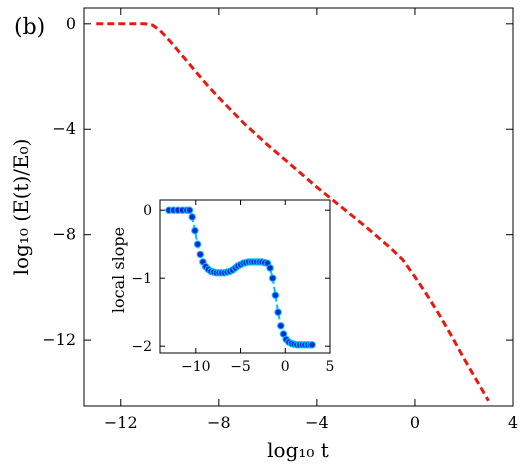 This screenshot has width=525, height=467. What do you see at coordinates (71, 23) in the screenshot?
I see `main-y-tick-label: 0` at bounding box center [71, 23].